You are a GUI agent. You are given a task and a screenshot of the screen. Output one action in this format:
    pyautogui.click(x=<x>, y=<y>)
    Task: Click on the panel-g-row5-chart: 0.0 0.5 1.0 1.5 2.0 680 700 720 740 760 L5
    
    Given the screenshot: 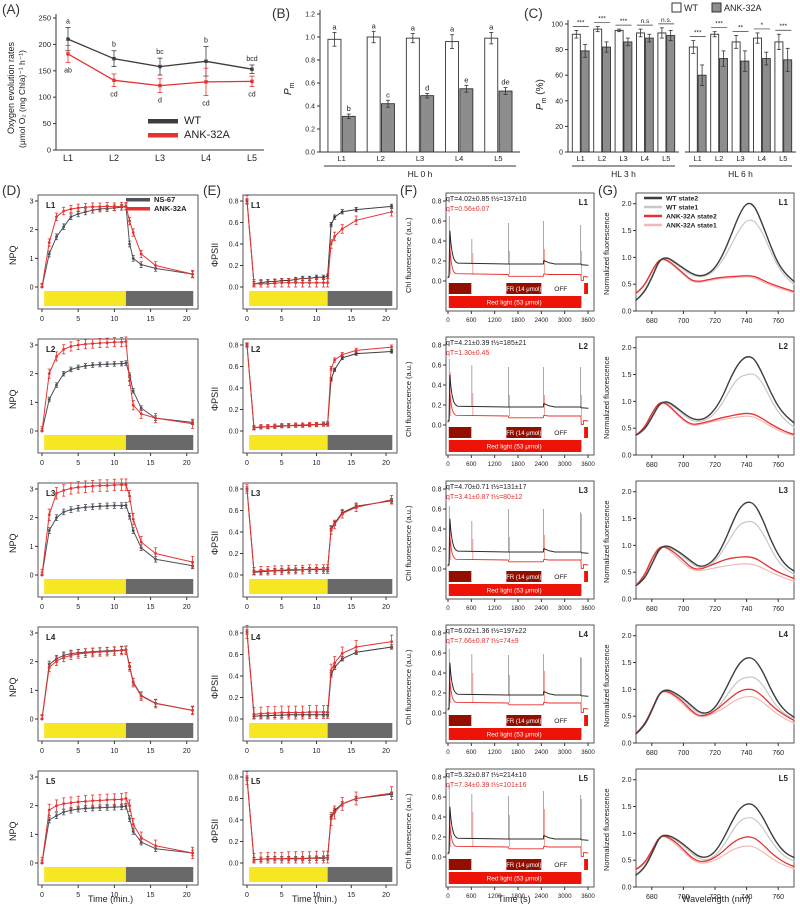 What is the action you would take?
    pyautogui.click(x=708, y=834)
    